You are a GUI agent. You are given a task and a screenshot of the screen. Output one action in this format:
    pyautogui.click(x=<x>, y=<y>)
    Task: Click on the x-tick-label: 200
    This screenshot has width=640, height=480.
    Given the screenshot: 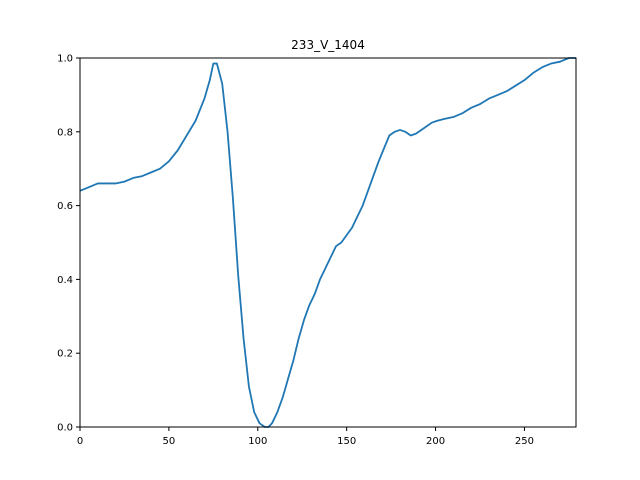 What is the action you would take?
    pyautogui.click(x=435, y=441)
    